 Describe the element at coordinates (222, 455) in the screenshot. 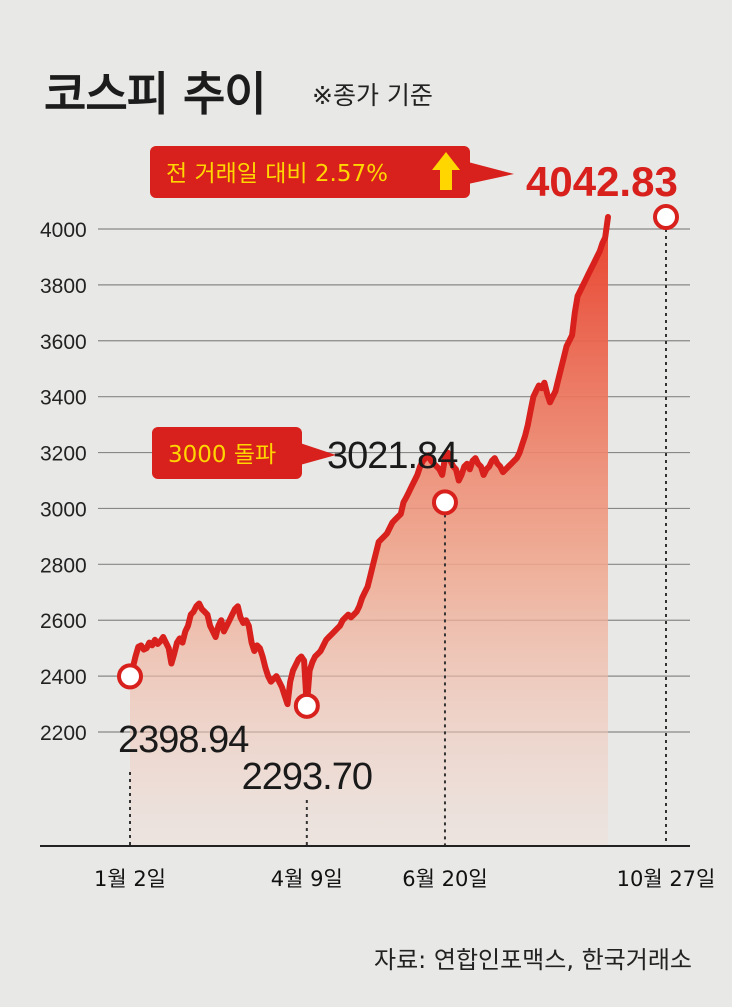

I see `milestone-label: 3000 돌파` at that location.